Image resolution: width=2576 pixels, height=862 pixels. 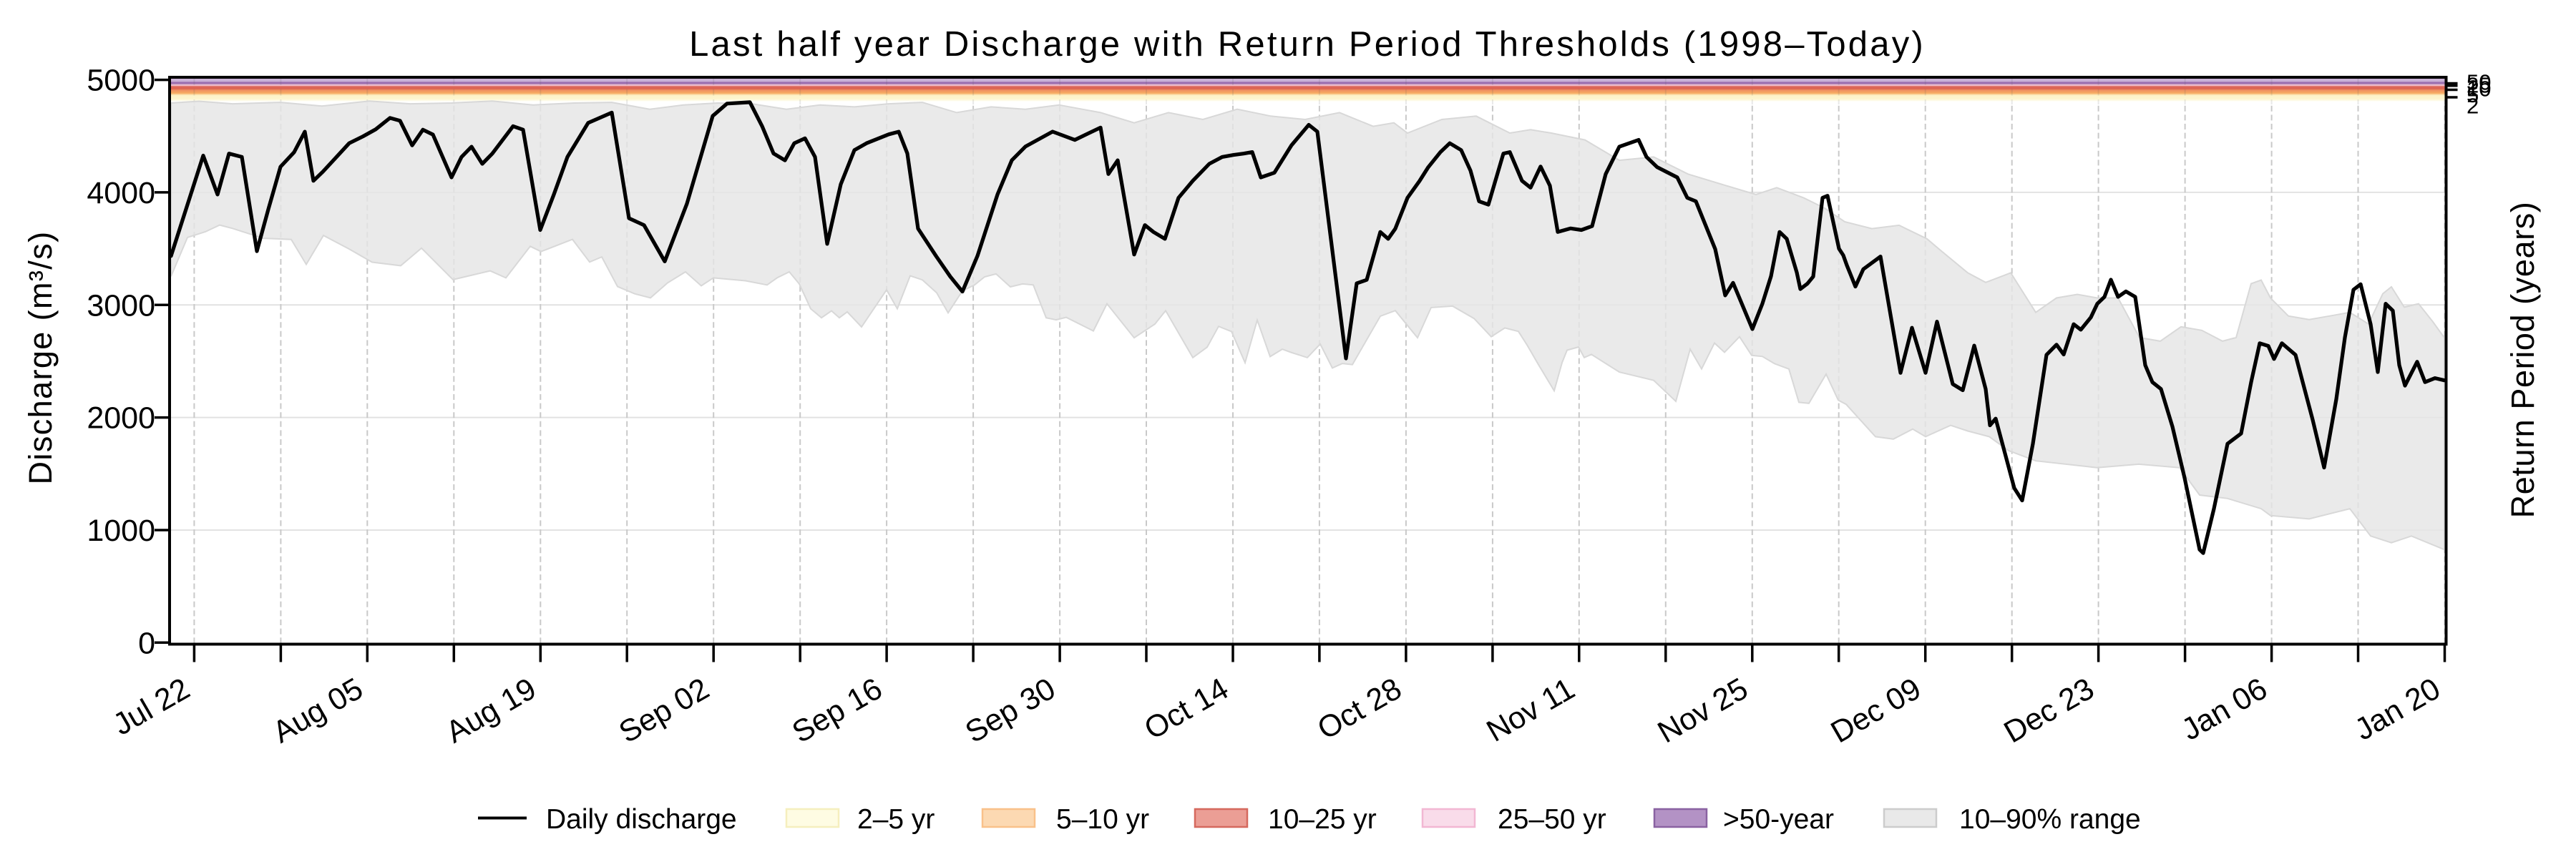 I want to click on svg-text: 50, so click(x=2479, y=82).